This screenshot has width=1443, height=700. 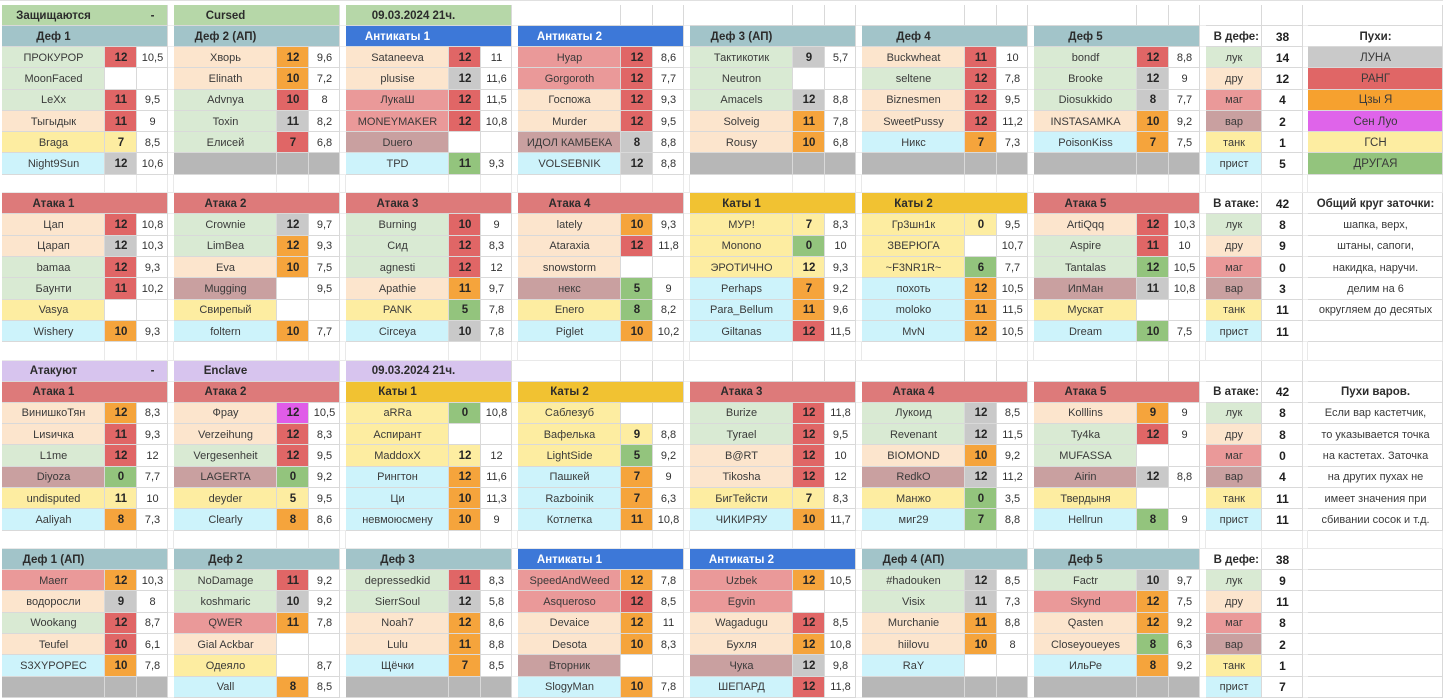 I want to click on player-cell: Lulu, so click(x=397, y=645).